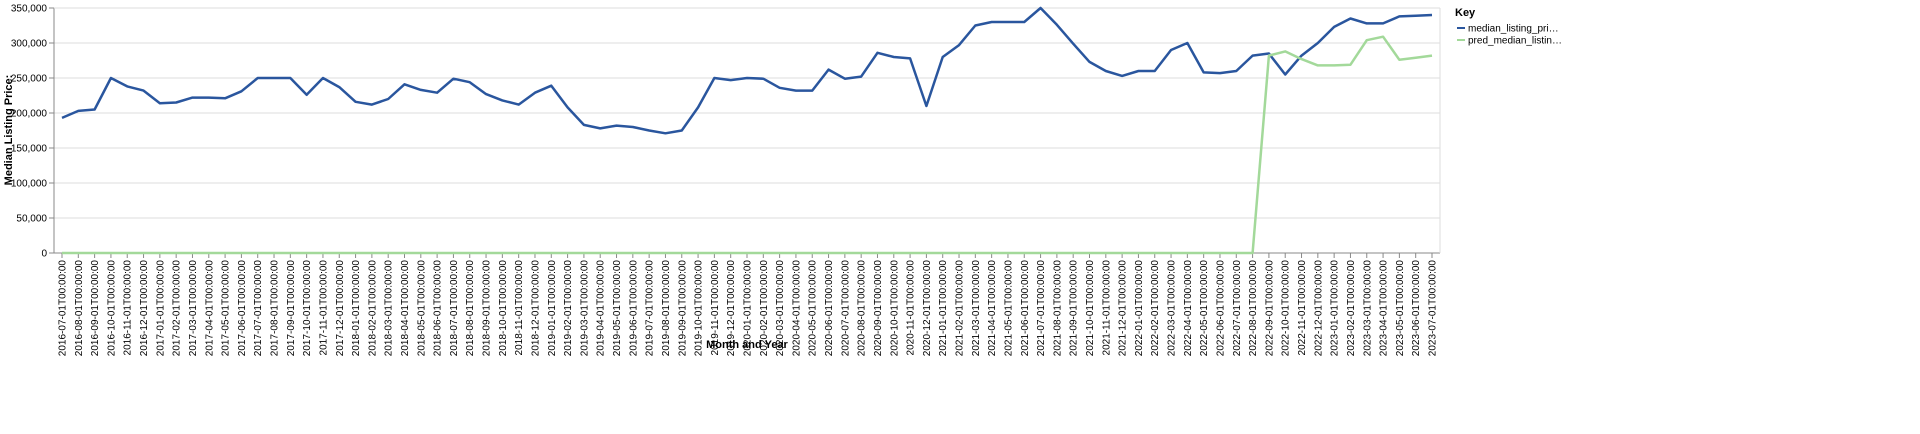  What do you see at coordinates (1384, 308) in the screenshot?
I see `x-tick-label: 2023-04-01T00:00:00` at bounding box center [1384, 308].